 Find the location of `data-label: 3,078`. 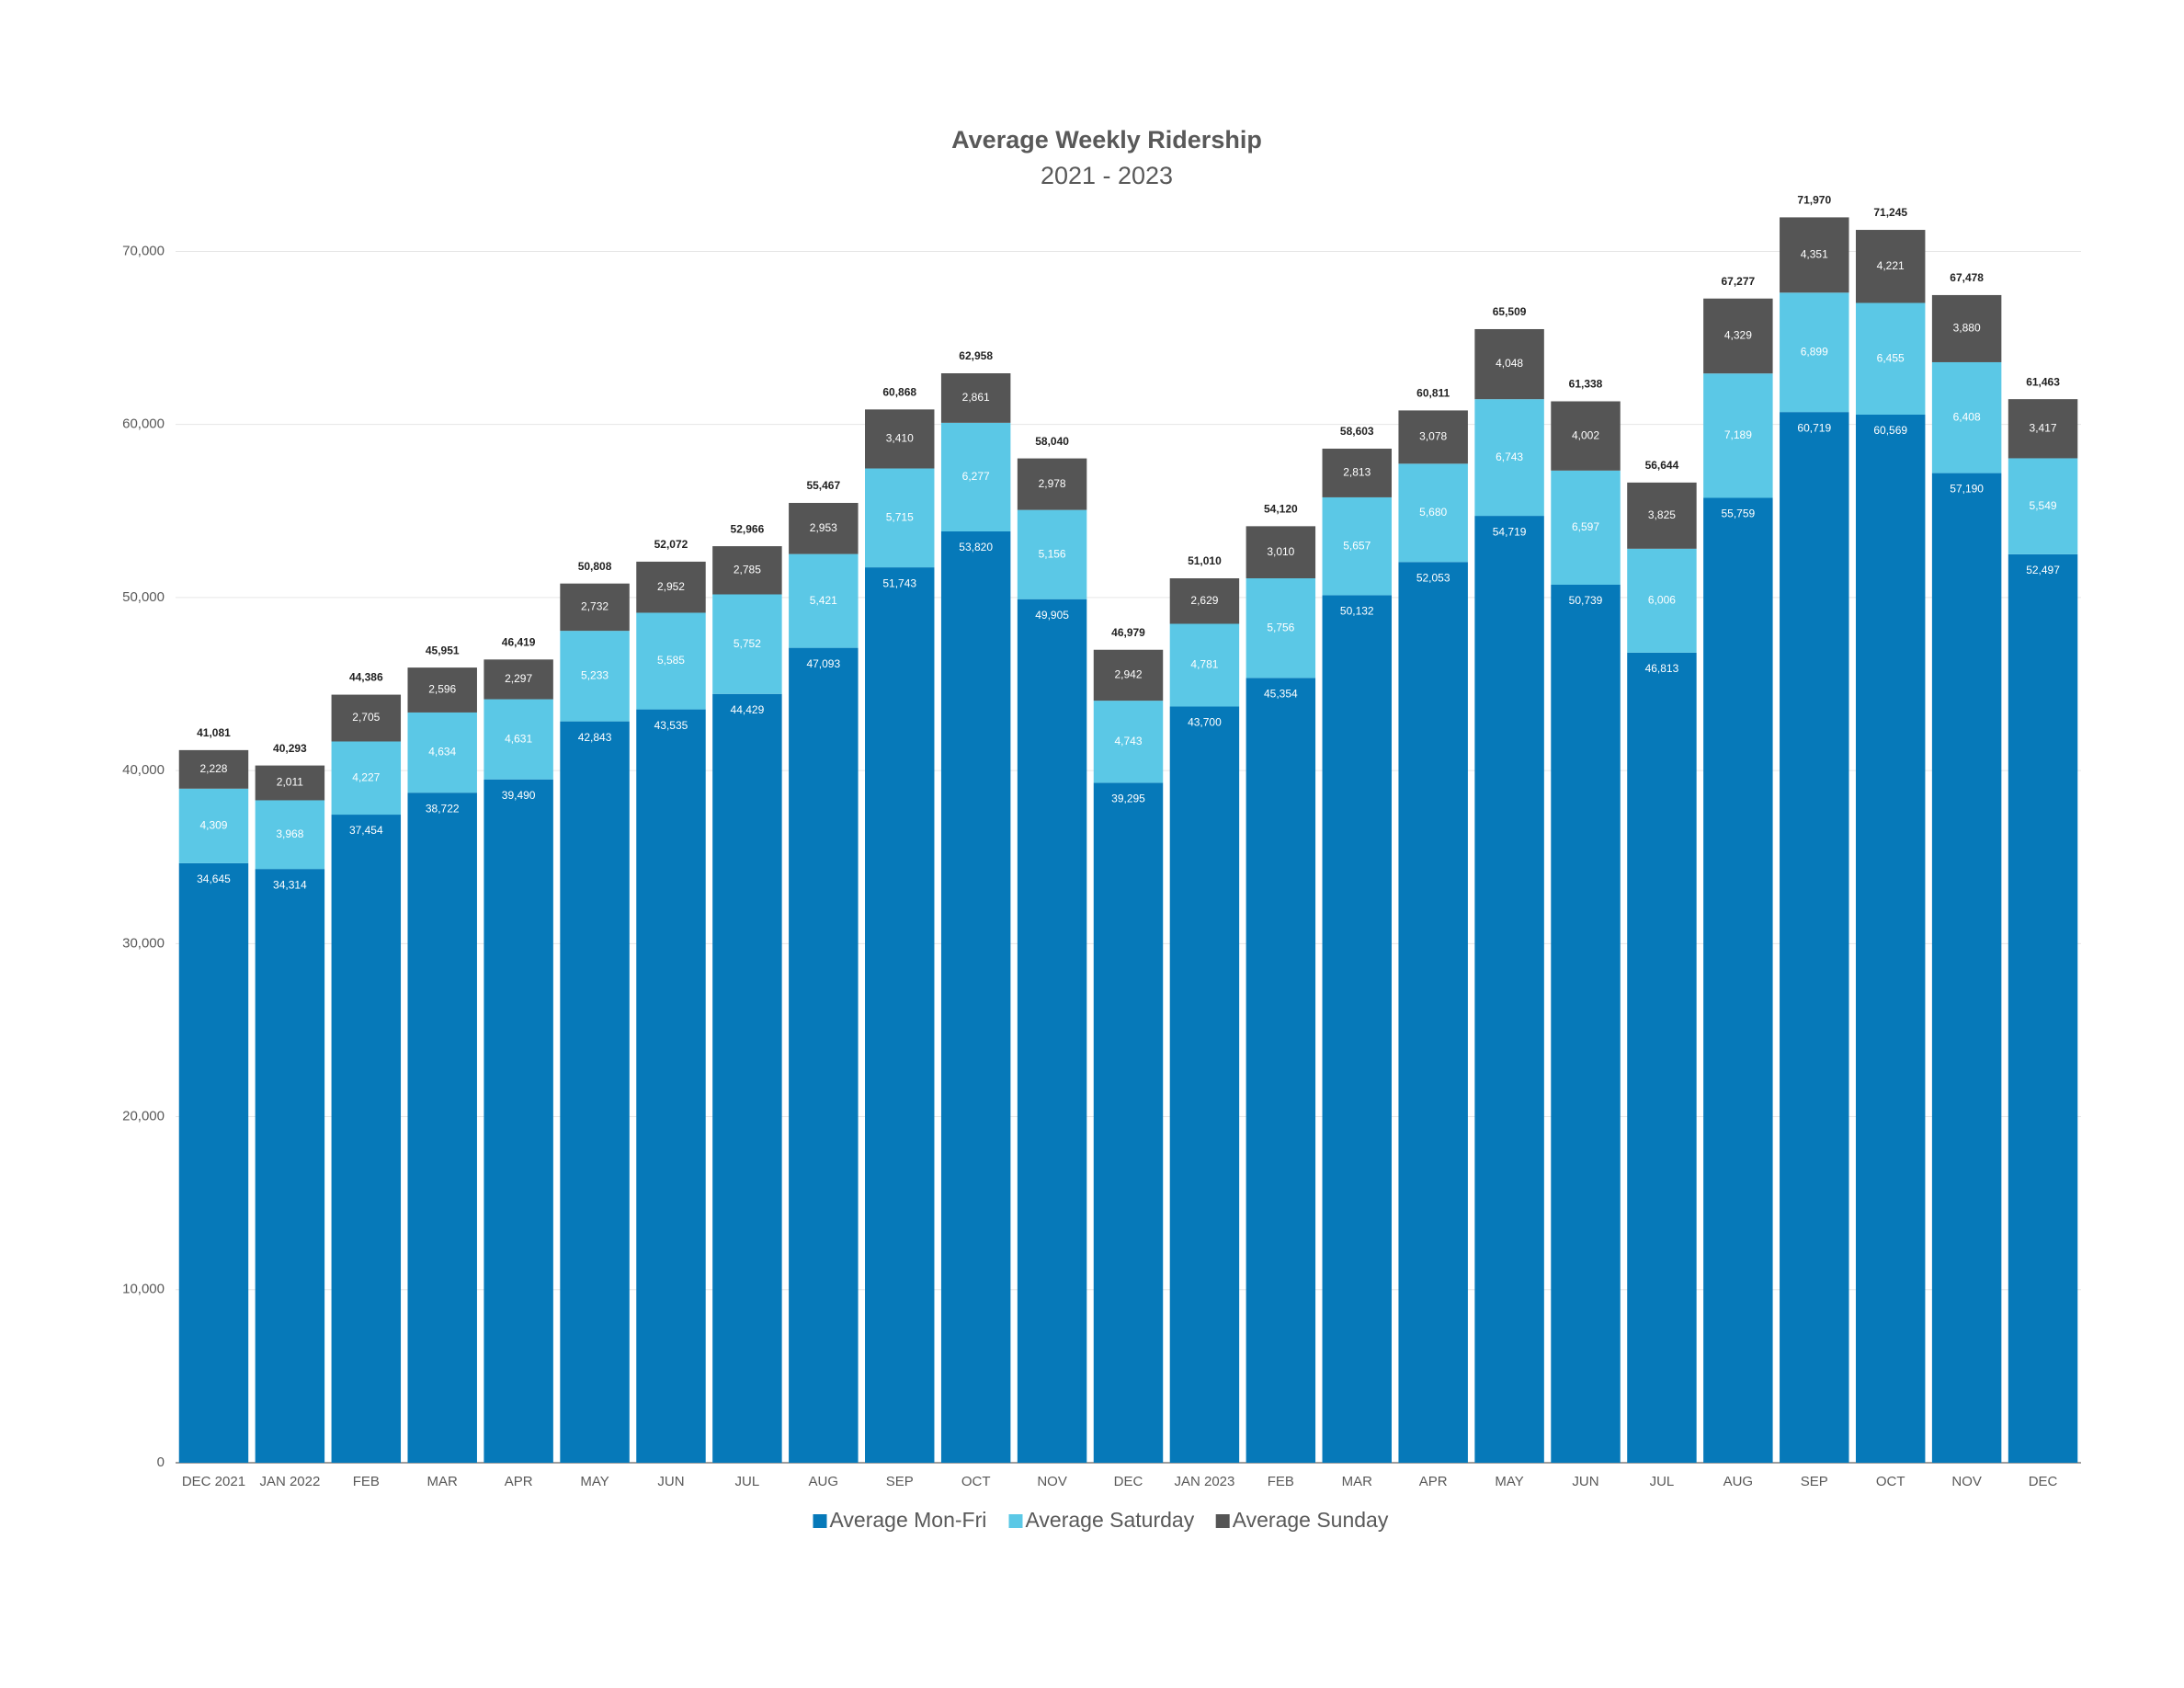

data-label: 3,078 is located at coordinates (1433, 437).